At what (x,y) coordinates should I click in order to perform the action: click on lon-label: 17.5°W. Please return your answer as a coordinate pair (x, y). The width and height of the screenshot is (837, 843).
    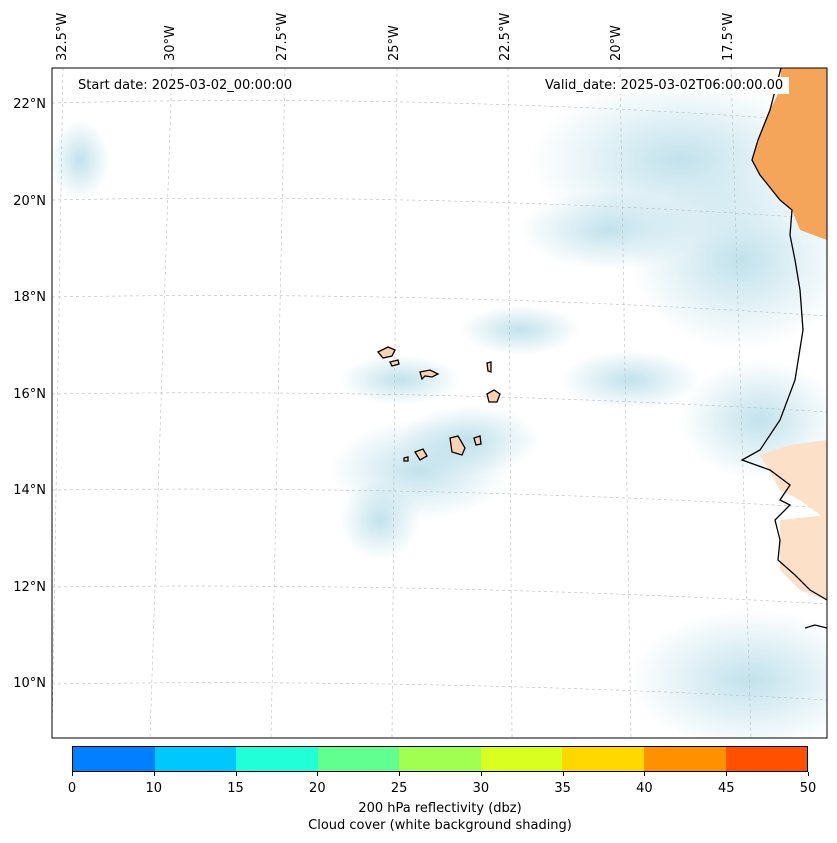
    Looking at the image, I should click on (728, 36).